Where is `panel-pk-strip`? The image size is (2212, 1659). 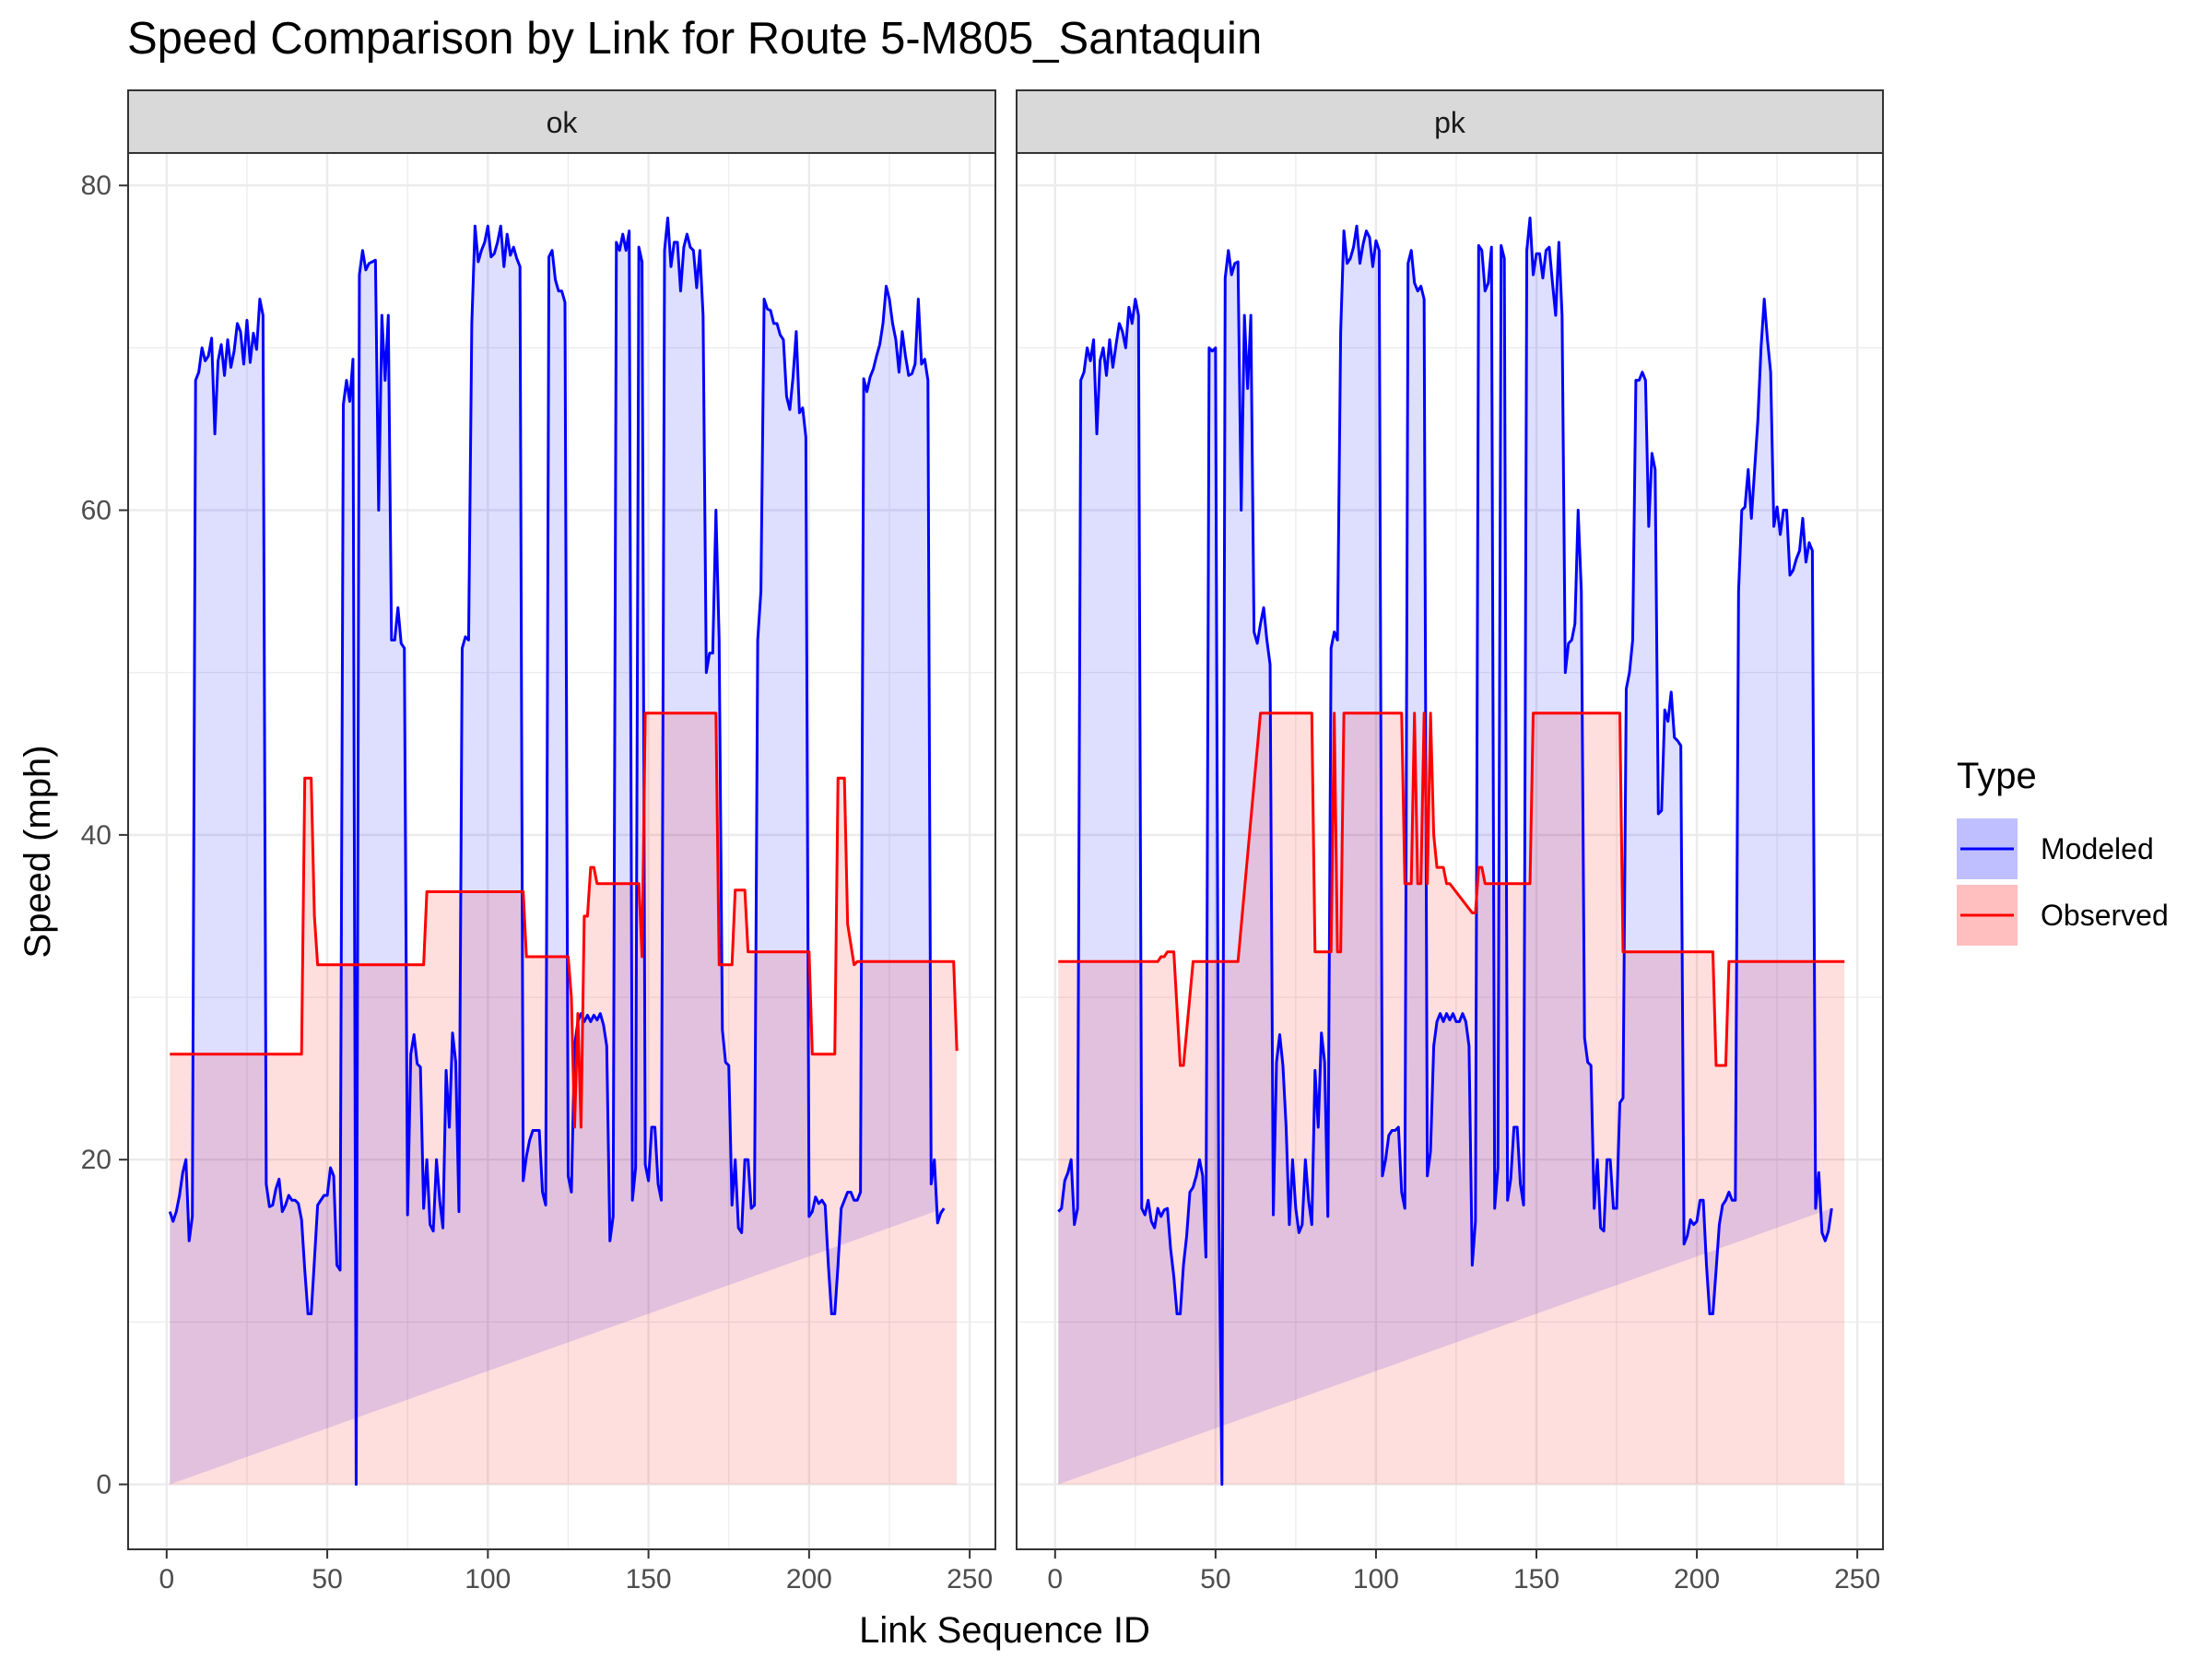 panel-pk-strip is located at coordinates (1450, 121).